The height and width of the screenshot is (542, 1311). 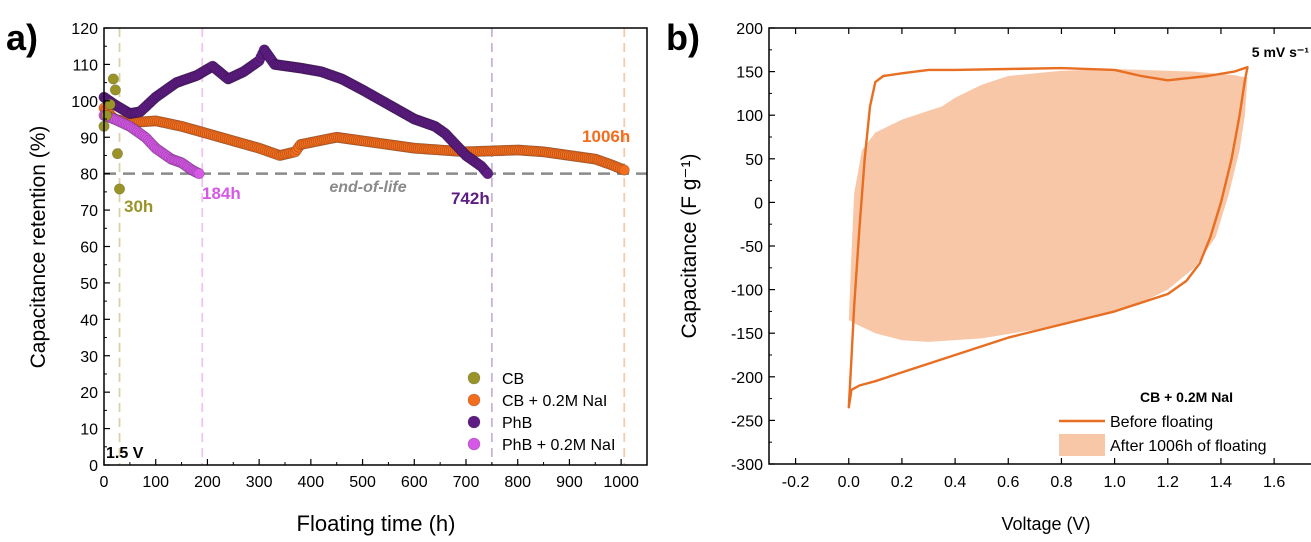 I want to click on y-tick-label-a: 70, so click(x=89, y=211).